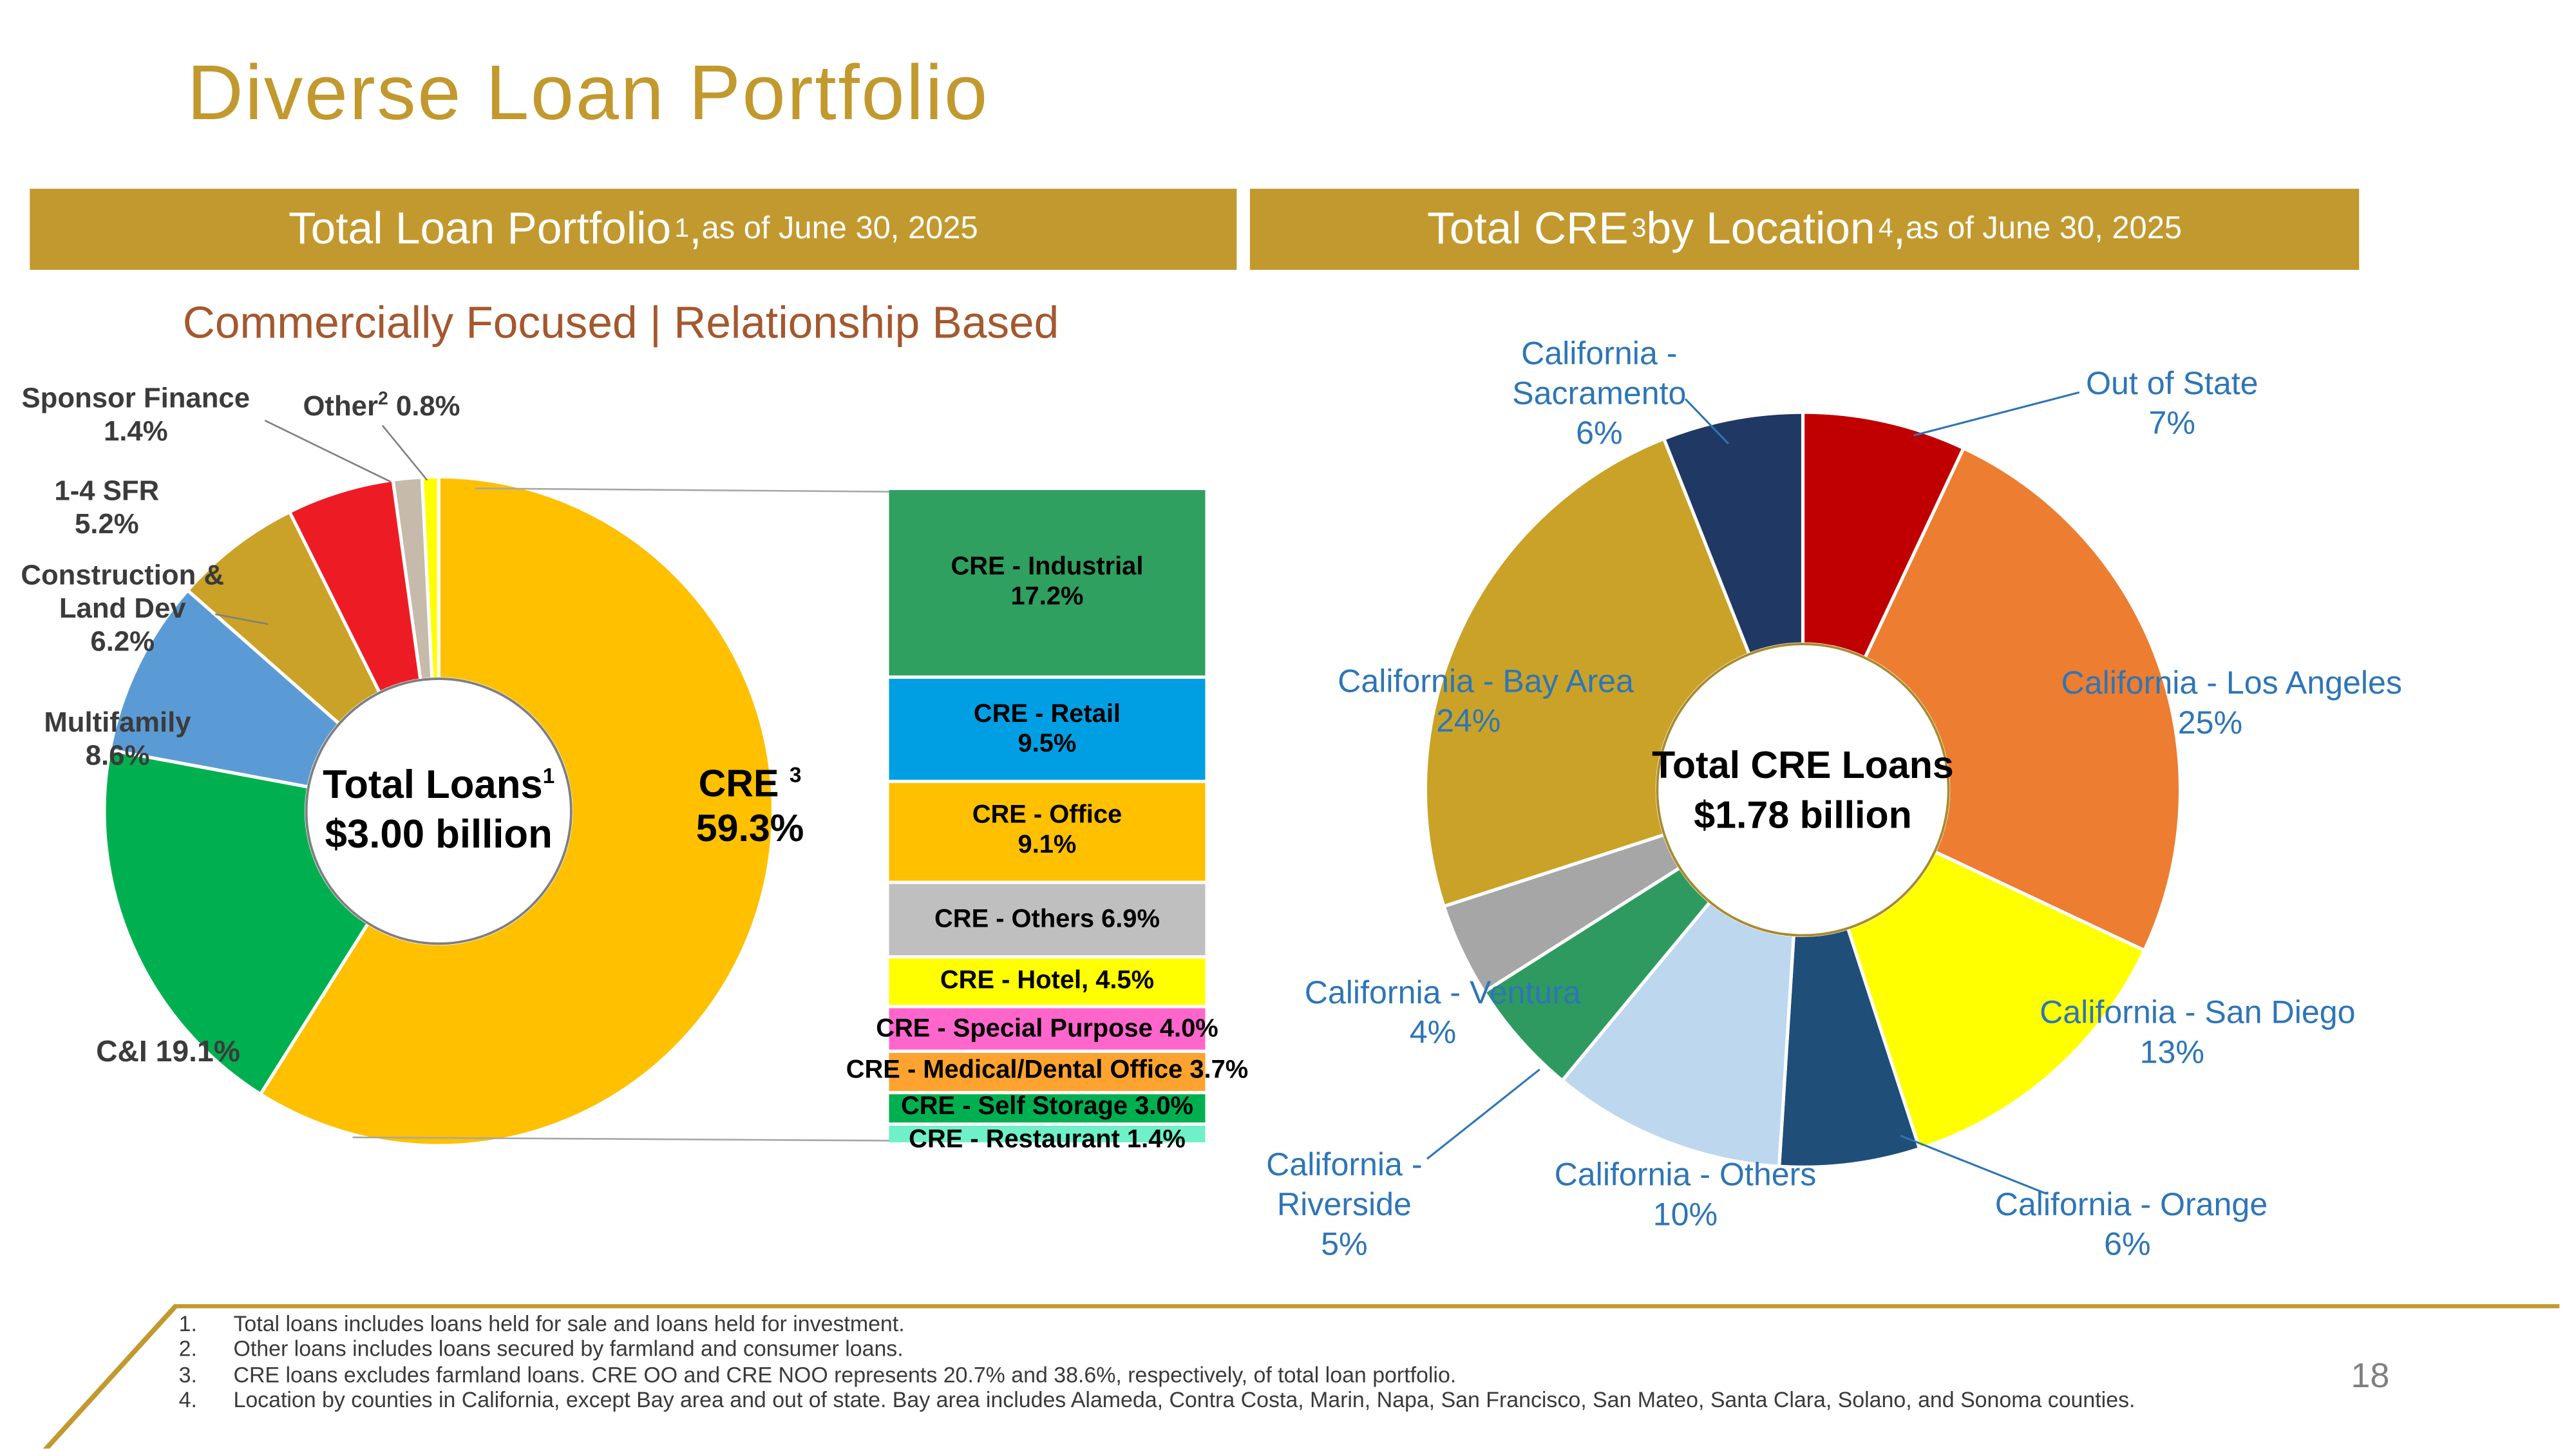 This screenshot has width=2576, height=1449. I want to click on multifamily-pct: 8.6%, so click(117, 756).